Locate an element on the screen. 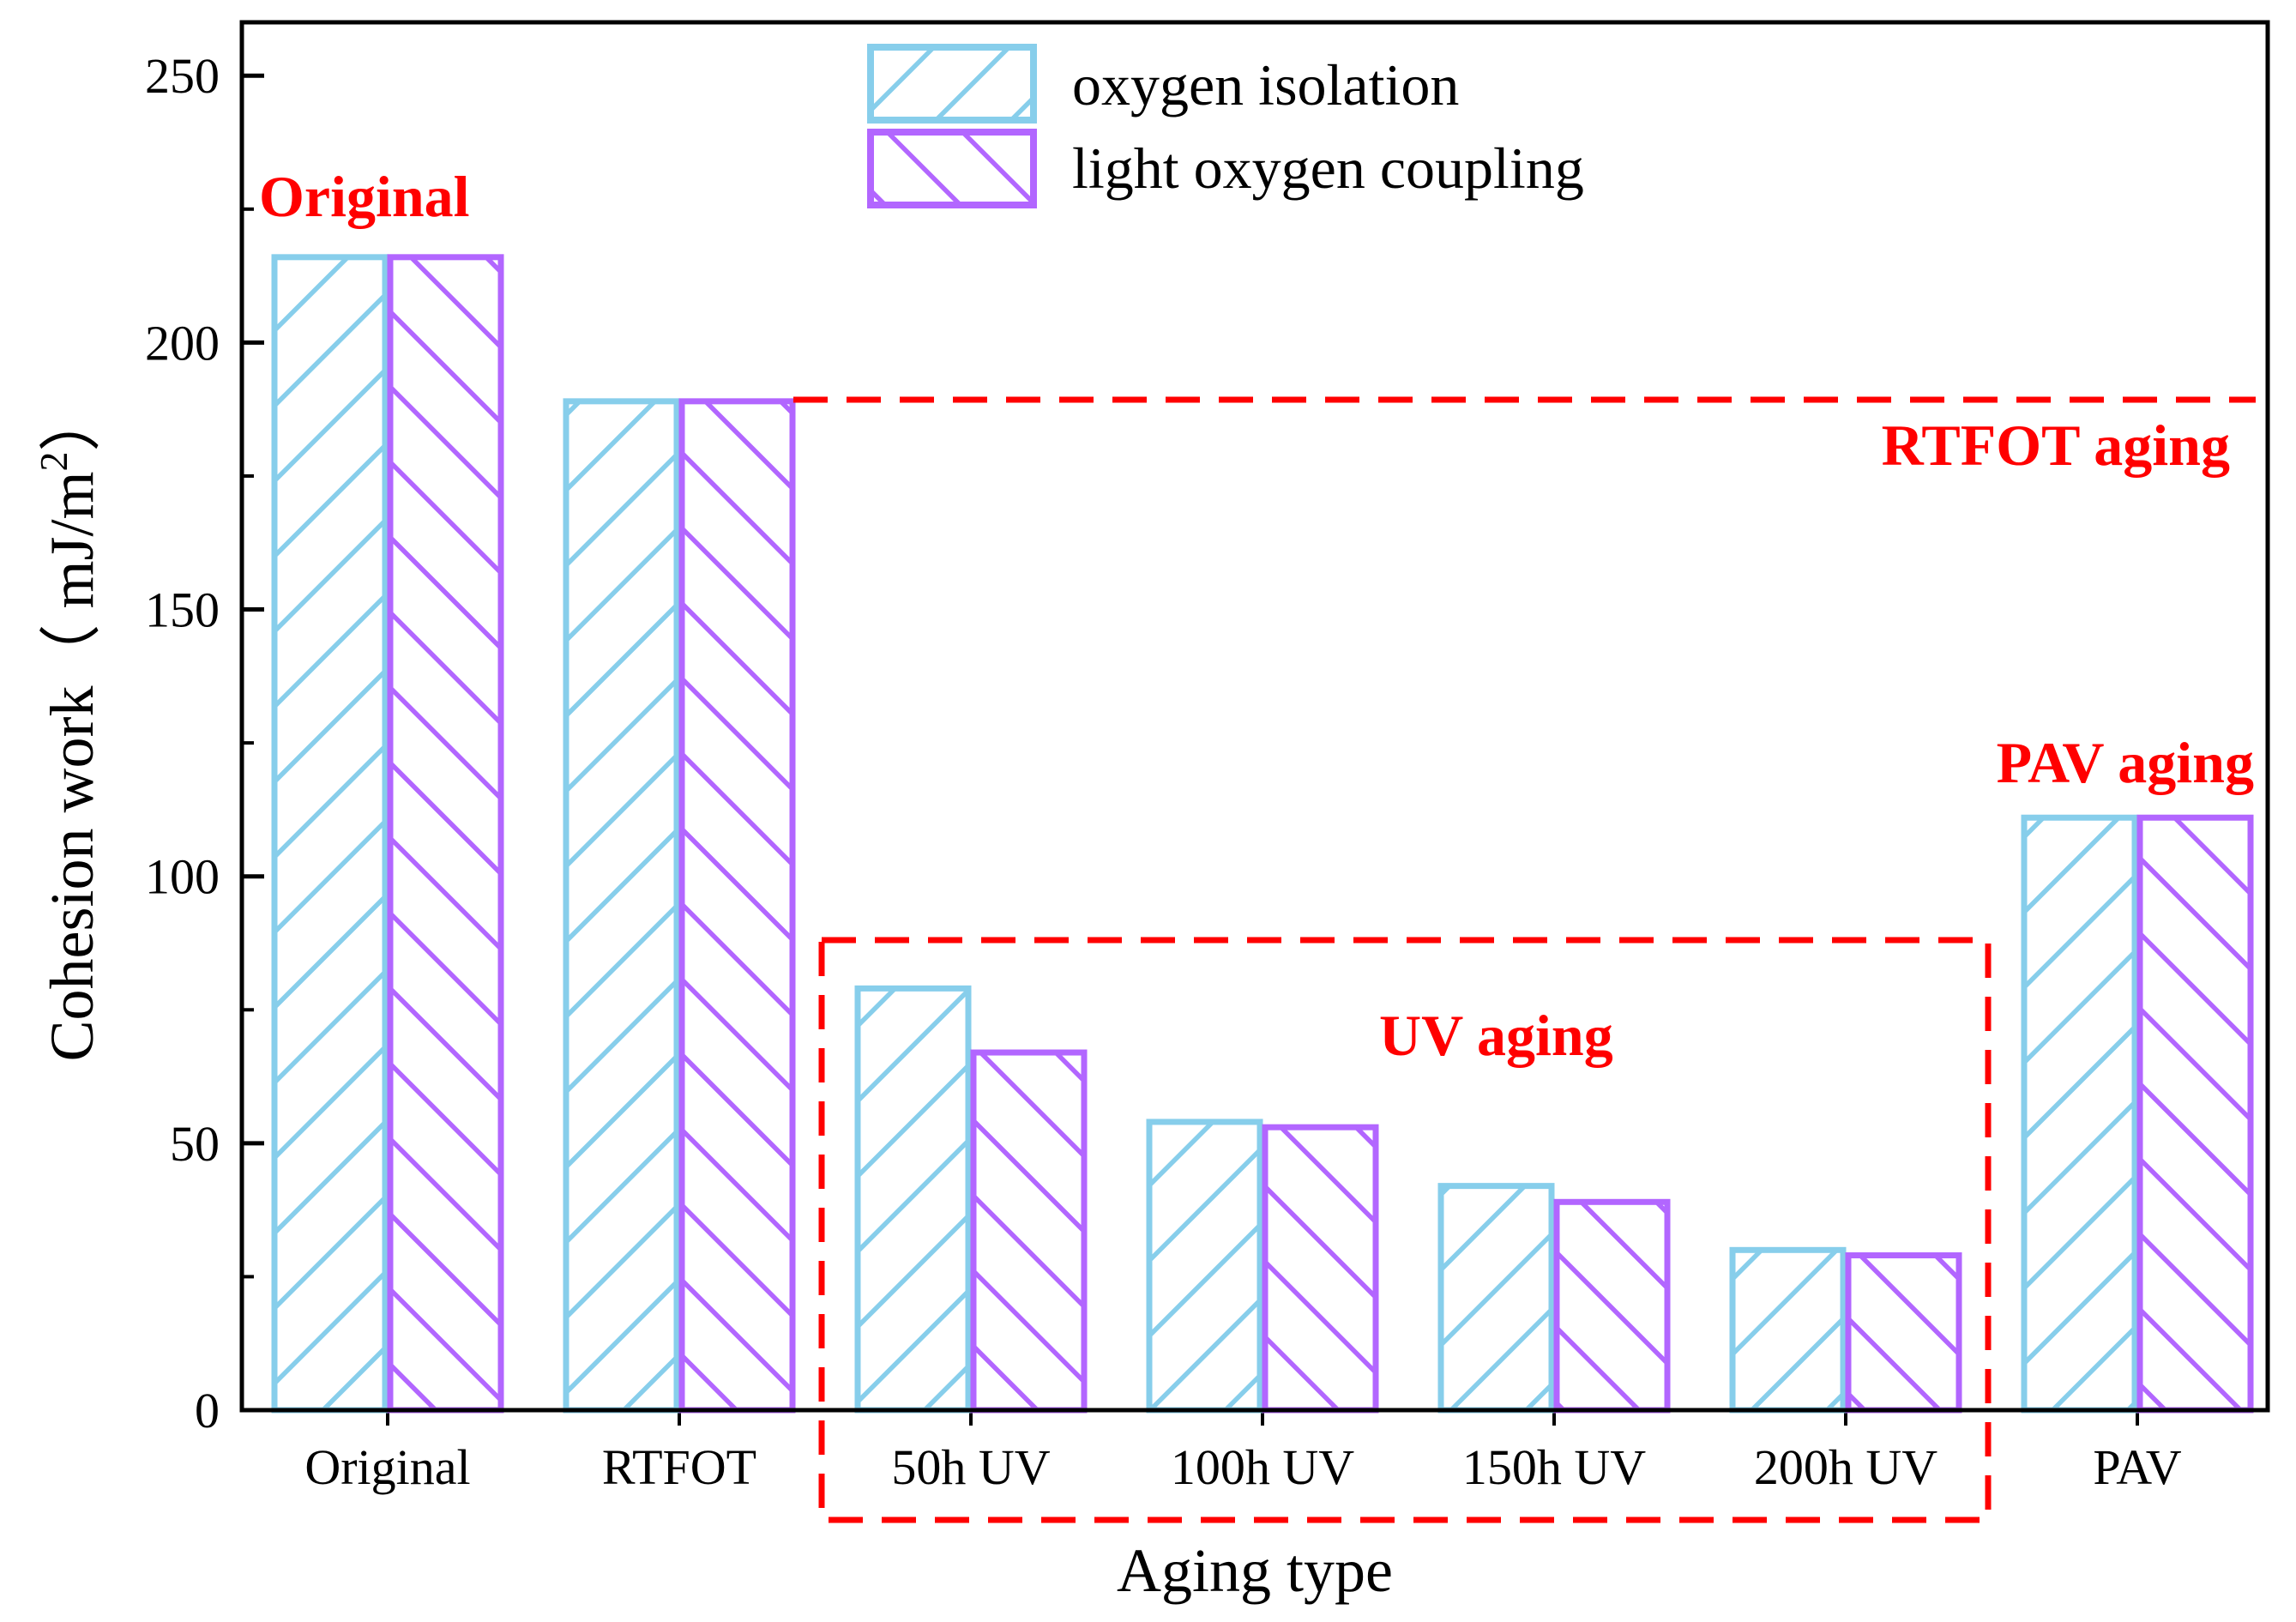 This screenshot has height=1622, width=2296. legend-swatch-light-oxygen-coupling is located at coordinates (952, 169).